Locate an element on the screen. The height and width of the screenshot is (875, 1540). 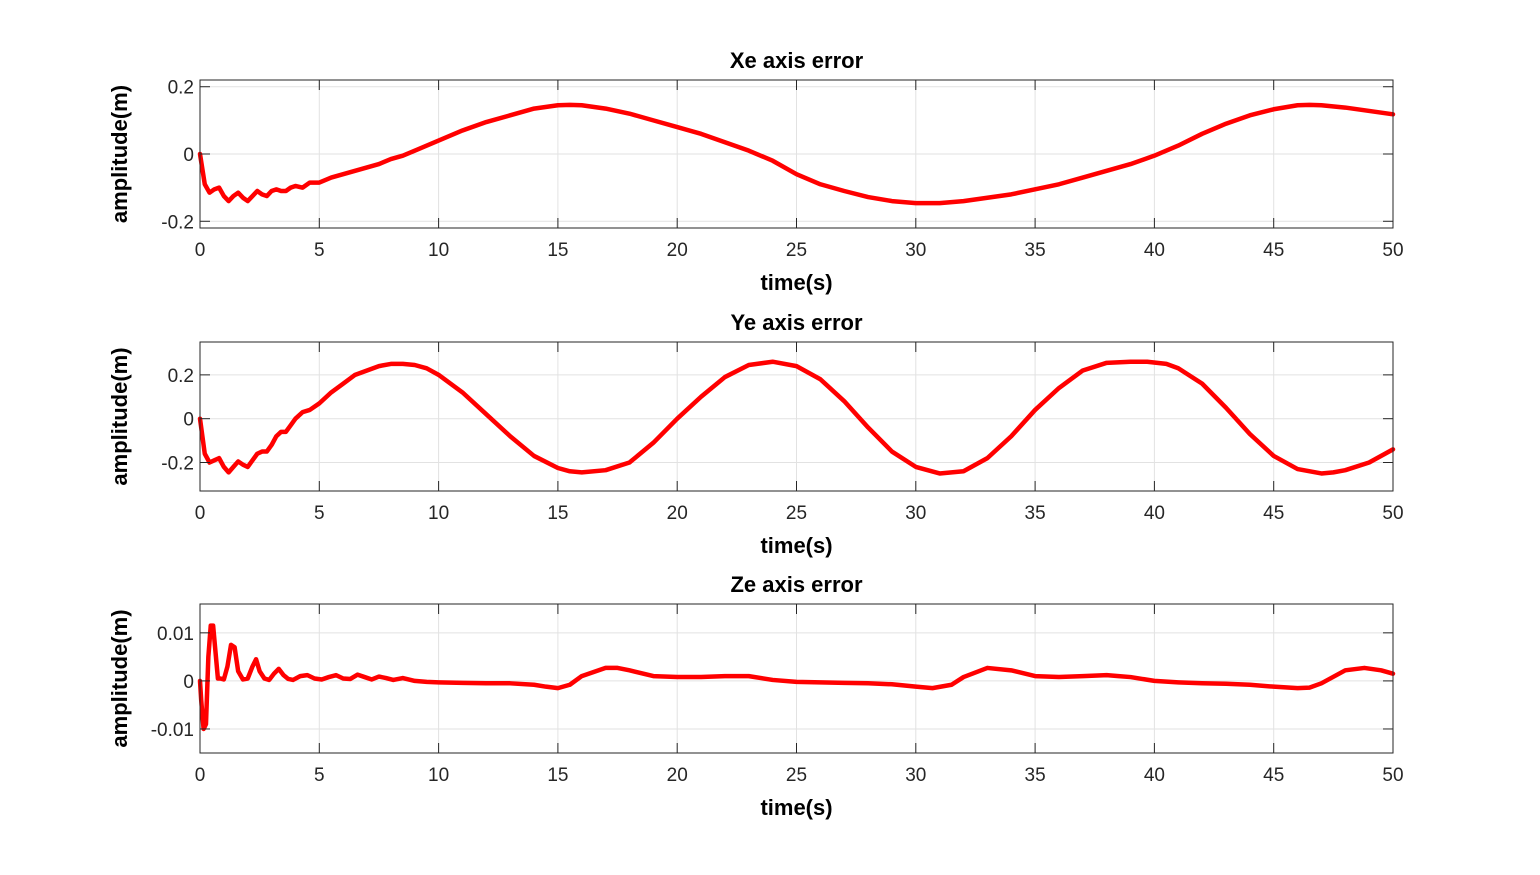
y-tick-label: -0.01 is located at coordinates (172, 730).